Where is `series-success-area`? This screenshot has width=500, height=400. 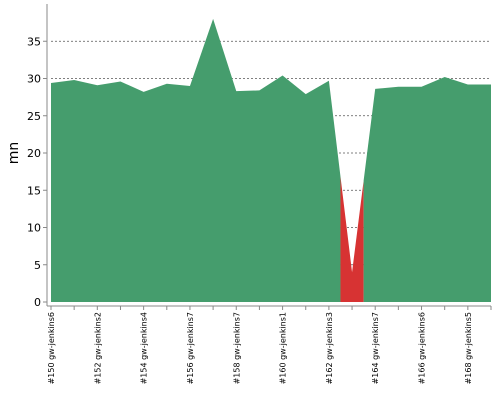
series-success-area is located at coordinates (427, 189).